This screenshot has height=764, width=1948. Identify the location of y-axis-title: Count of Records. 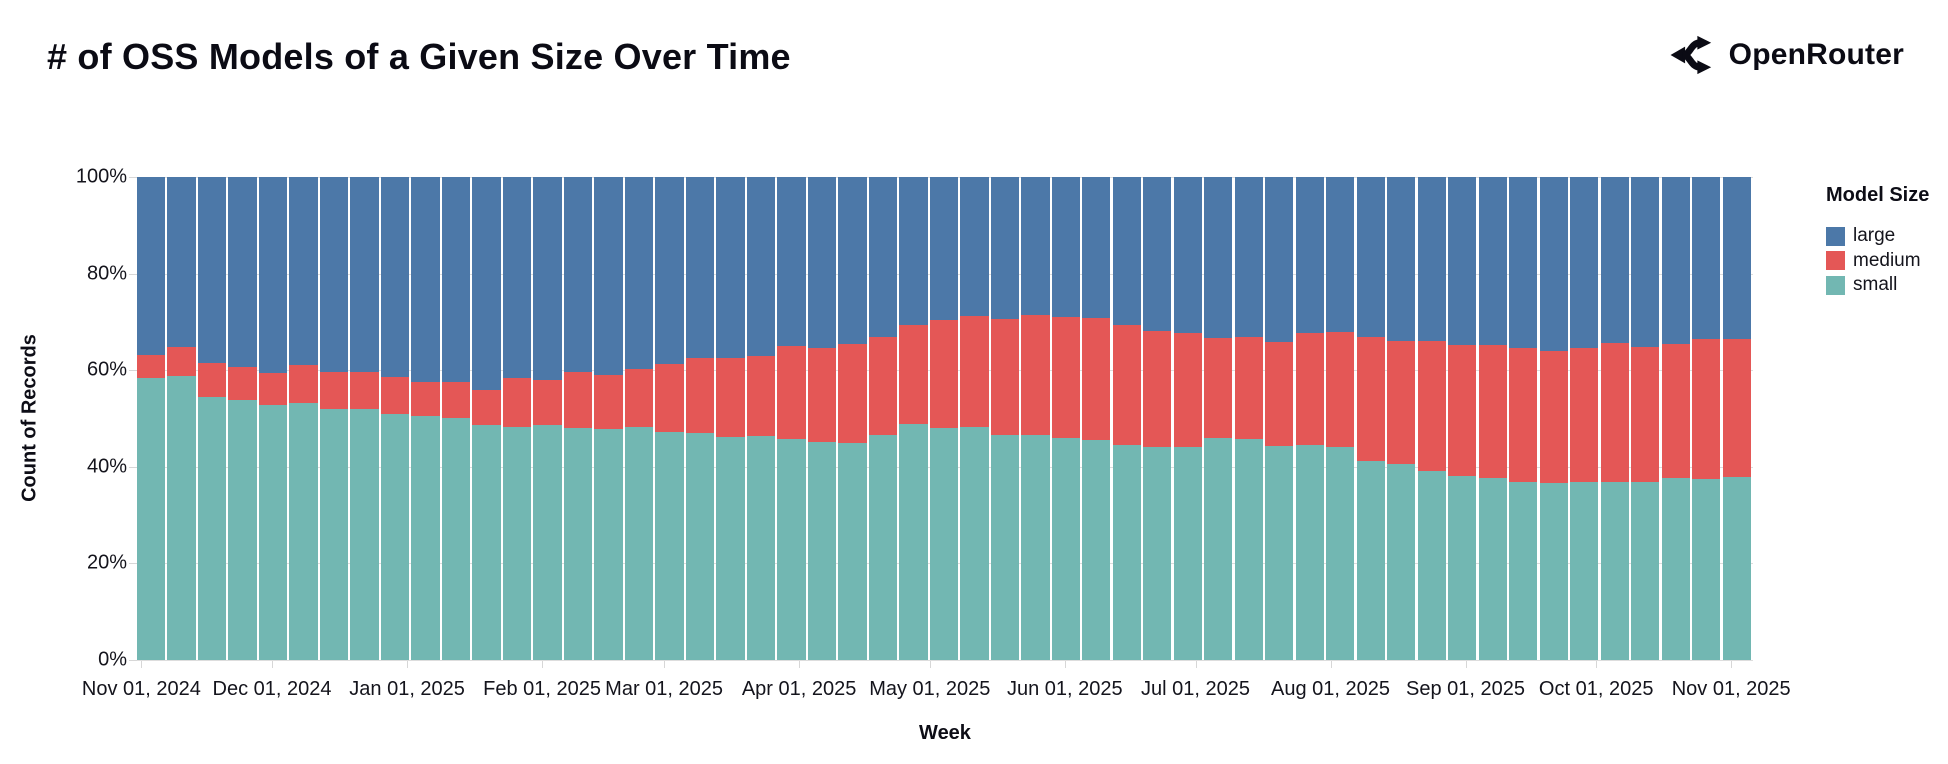
(29, 418).